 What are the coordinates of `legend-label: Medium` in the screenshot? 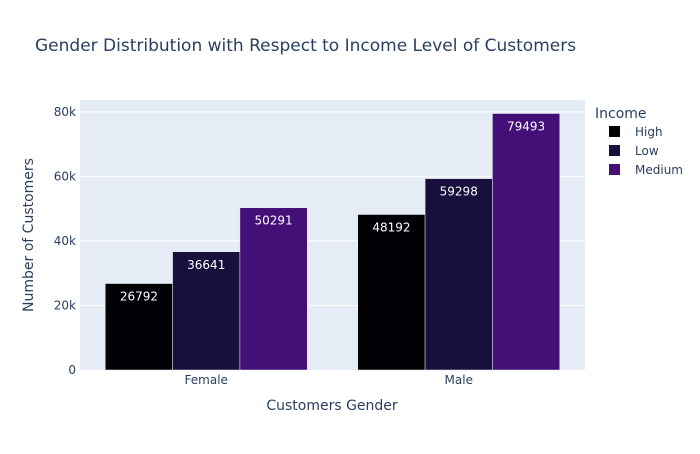 It's located at (659, 170).